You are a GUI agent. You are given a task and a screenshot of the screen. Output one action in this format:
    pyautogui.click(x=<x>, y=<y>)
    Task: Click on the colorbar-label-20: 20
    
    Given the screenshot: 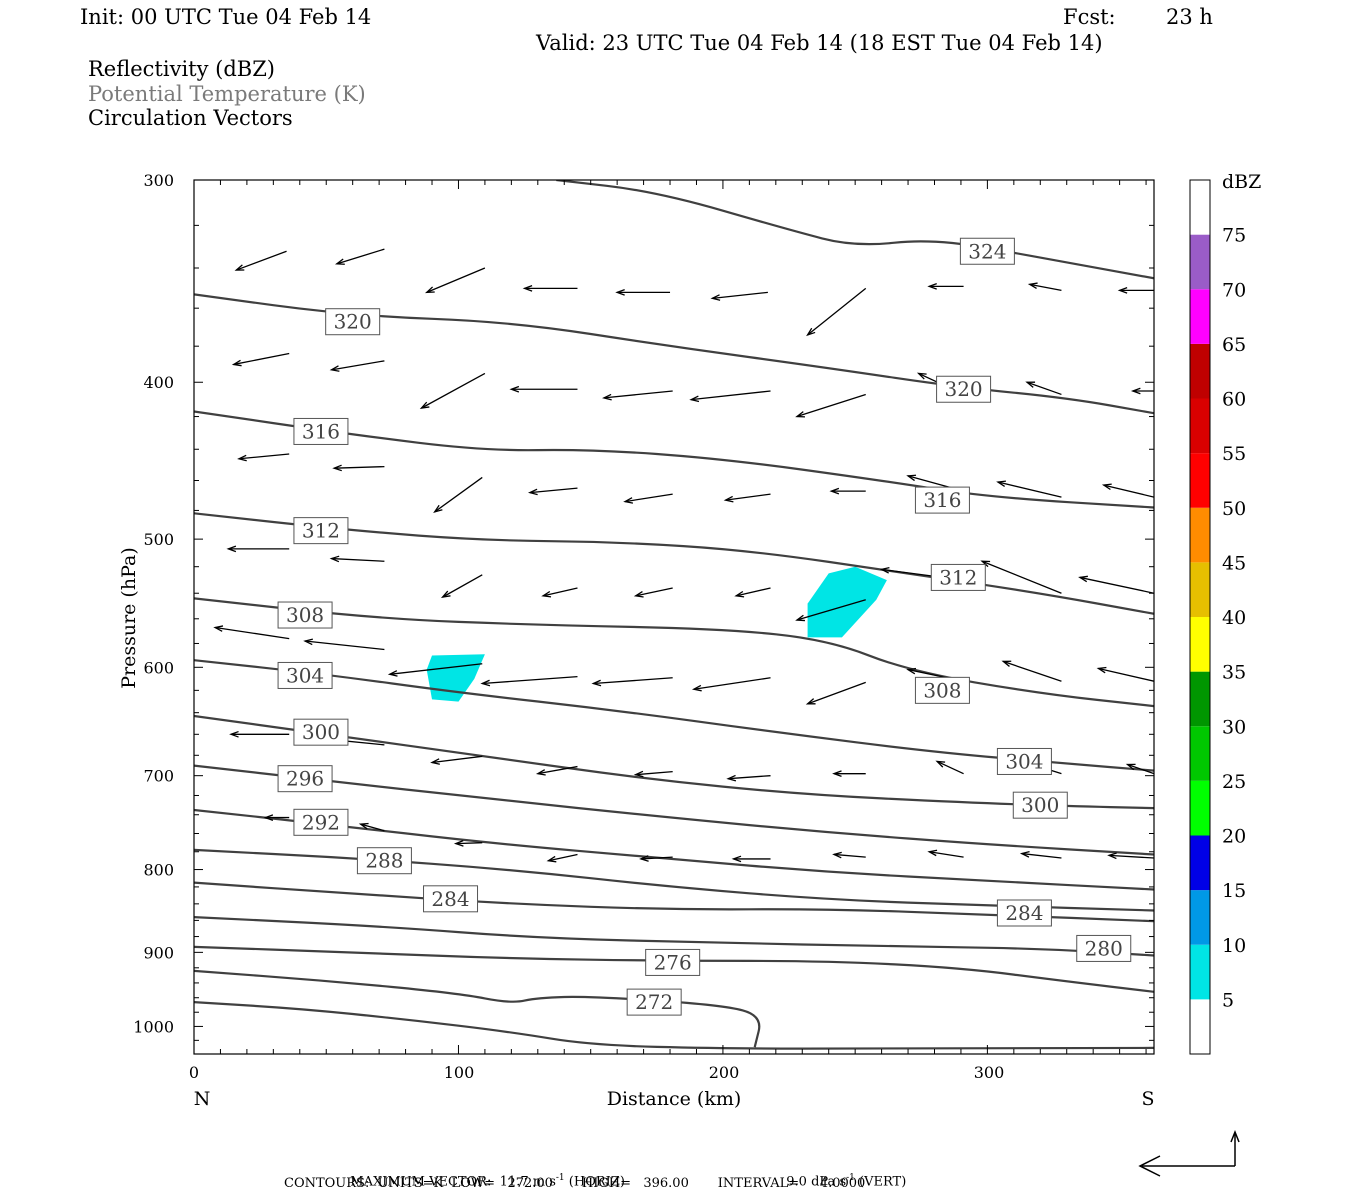 What is the action you would take?
    pyautogui.click(x=1234, y=837)
    